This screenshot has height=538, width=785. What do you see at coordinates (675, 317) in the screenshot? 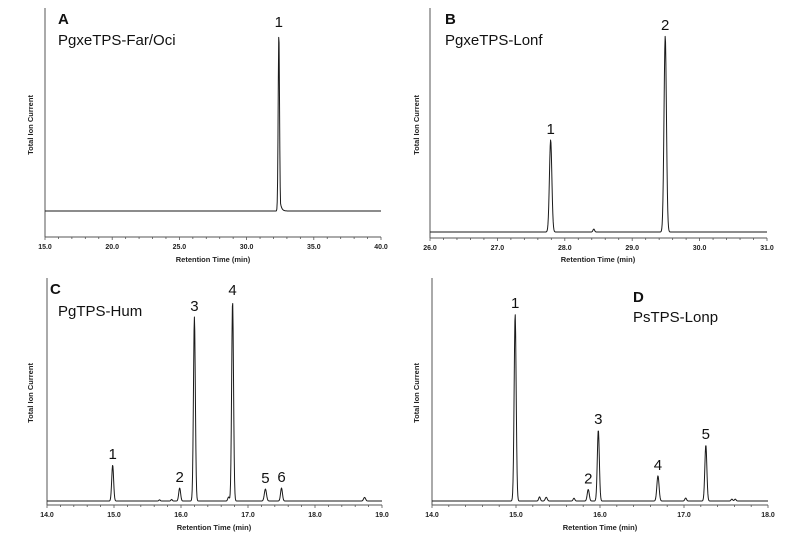
I see `panel-title: PsTPS-Lonp` at bounding box center [675, 317].